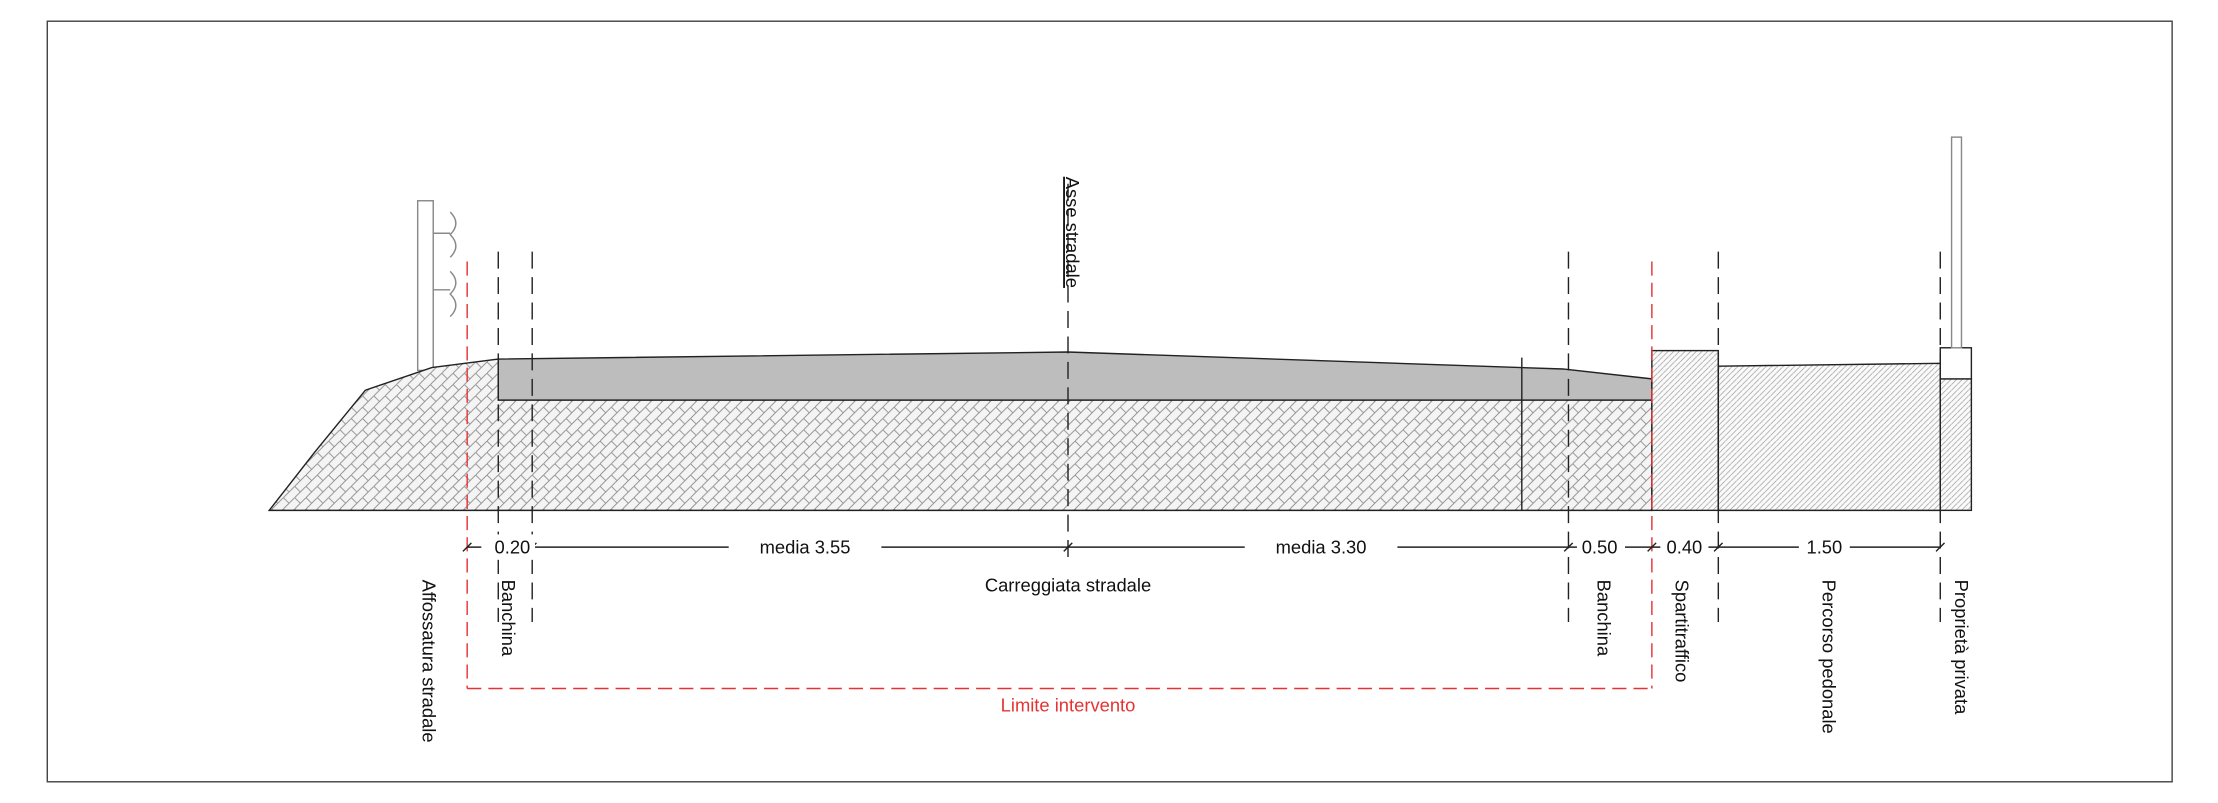  I want to click on axis-label: Asse stradale, so click(1072, 232).